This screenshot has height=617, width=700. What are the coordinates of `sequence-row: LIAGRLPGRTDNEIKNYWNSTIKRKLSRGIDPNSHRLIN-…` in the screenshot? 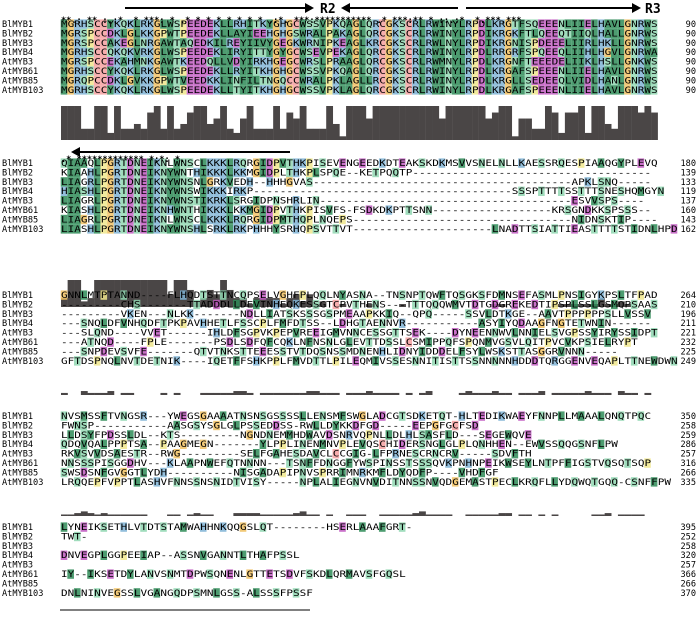 It's located at (352, 202).